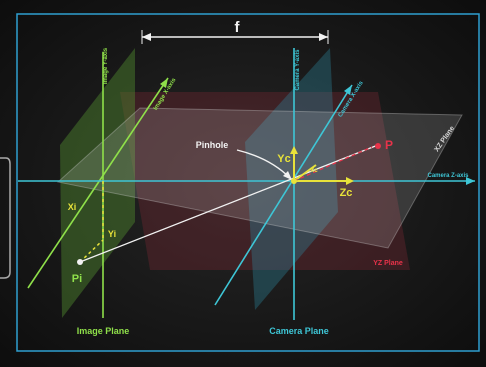  Describe the element at coordinates (146, 37) in the screenshot. I see `focal-arrow-left` at that location.